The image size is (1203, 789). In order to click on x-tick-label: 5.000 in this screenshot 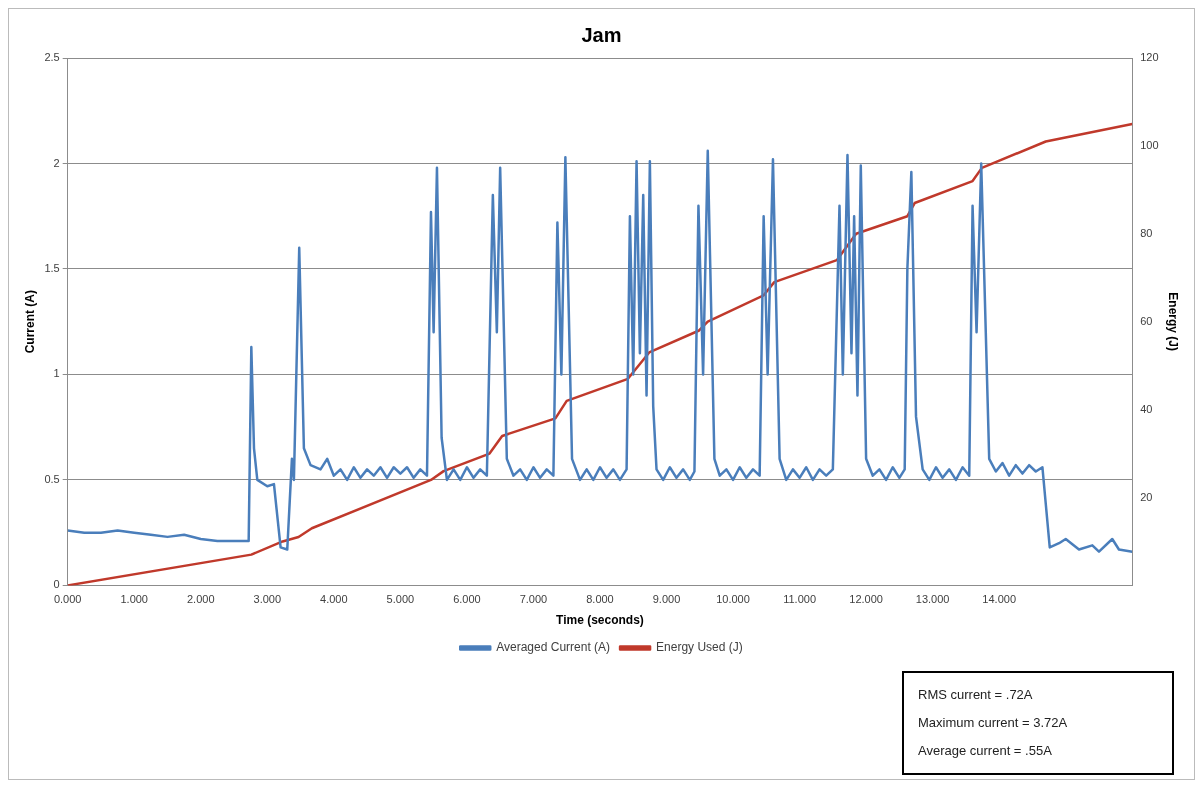, I will do `click(400, 599)`.